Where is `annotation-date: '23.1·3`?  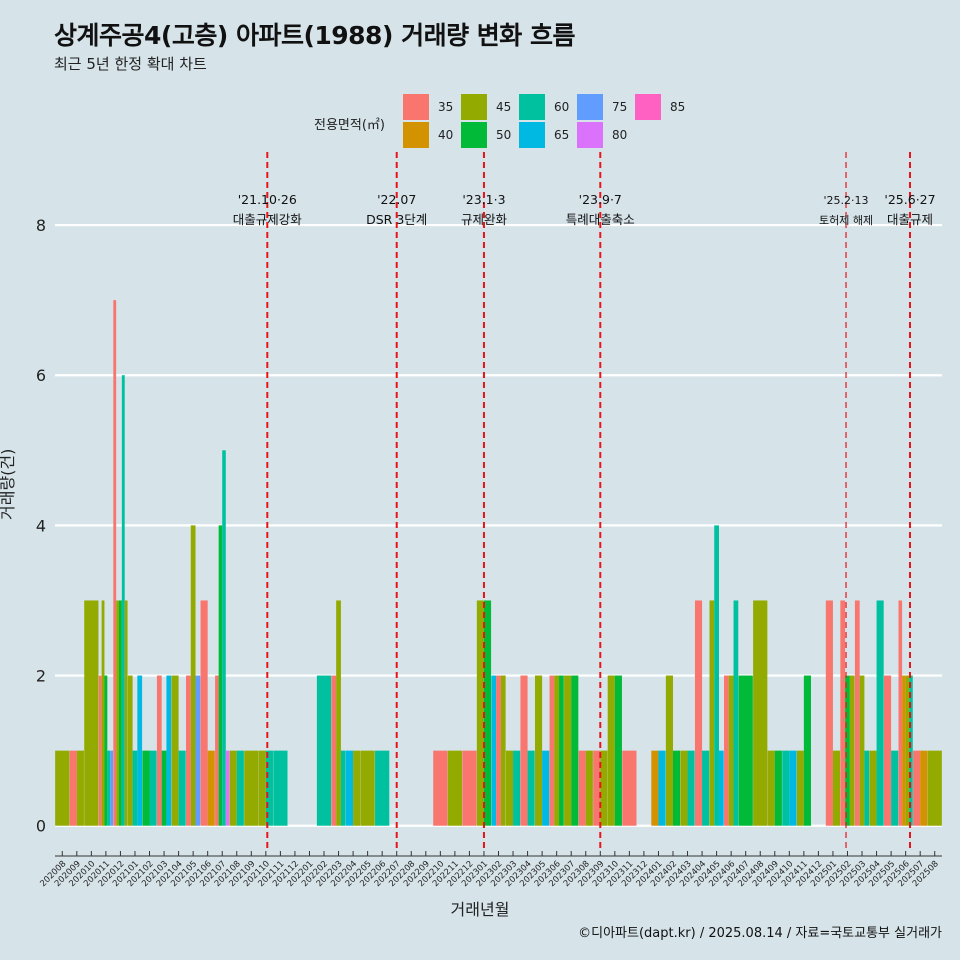
annotation-date: '23.1·3 is located at coordinates (483, 199).